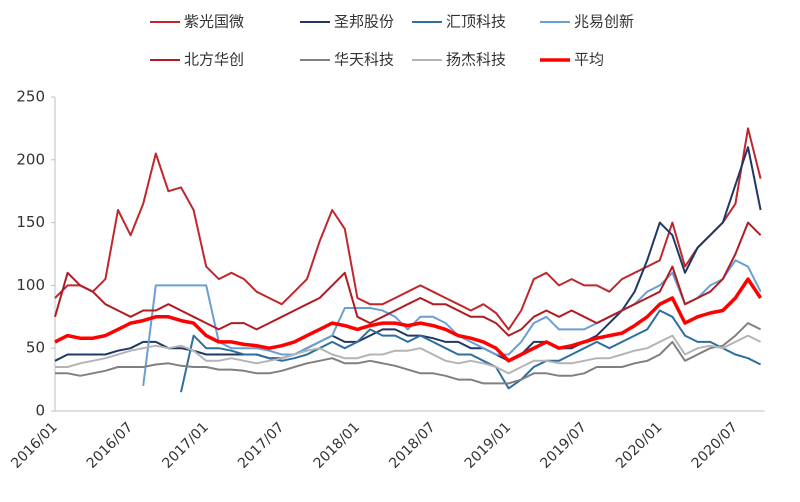 This screenshot has width=800, height=502. I want to click on legend-item: 圣邦股份, so click(347, 22).